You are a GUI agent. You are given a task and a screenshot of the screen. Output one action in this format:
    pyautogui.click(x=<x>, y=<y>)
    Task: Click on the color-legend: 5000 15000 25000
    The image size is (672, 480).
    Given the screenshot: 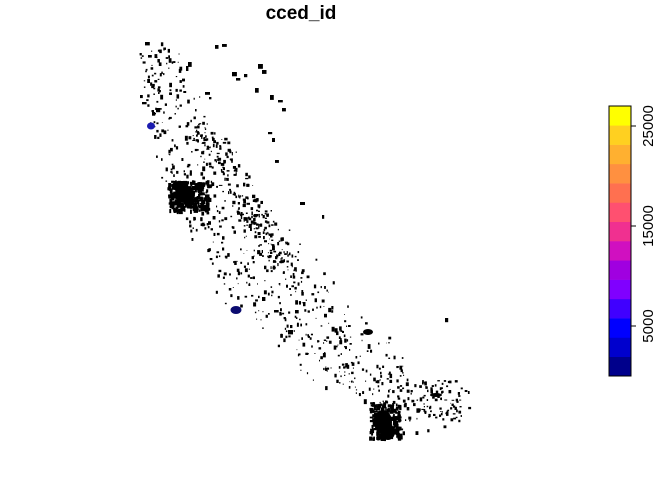 What is the action you would take?
    pyautogui.click(x=632, y=241)
    